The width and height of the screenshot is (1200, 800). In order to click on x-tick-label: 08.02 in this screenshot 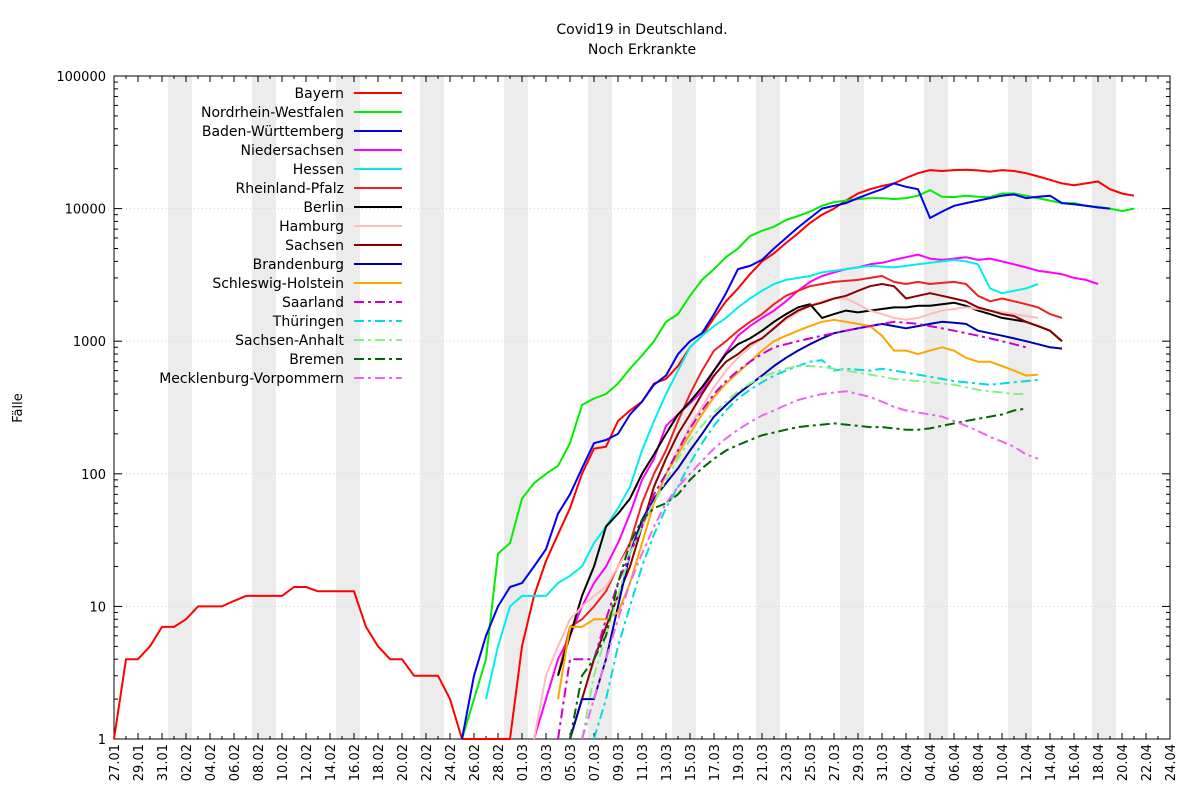, I will do `click(259, 762)`.